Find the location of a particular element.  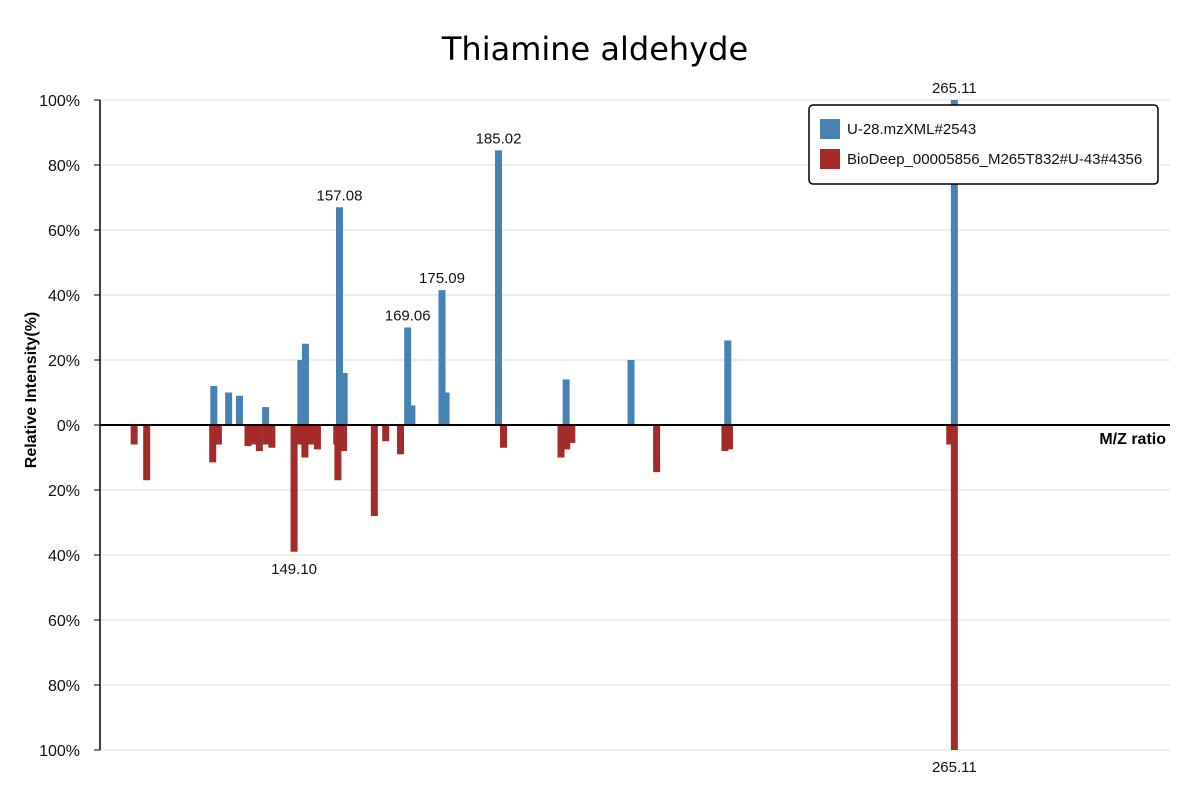

legend-swatch-query is located at coordinates (830, 129).